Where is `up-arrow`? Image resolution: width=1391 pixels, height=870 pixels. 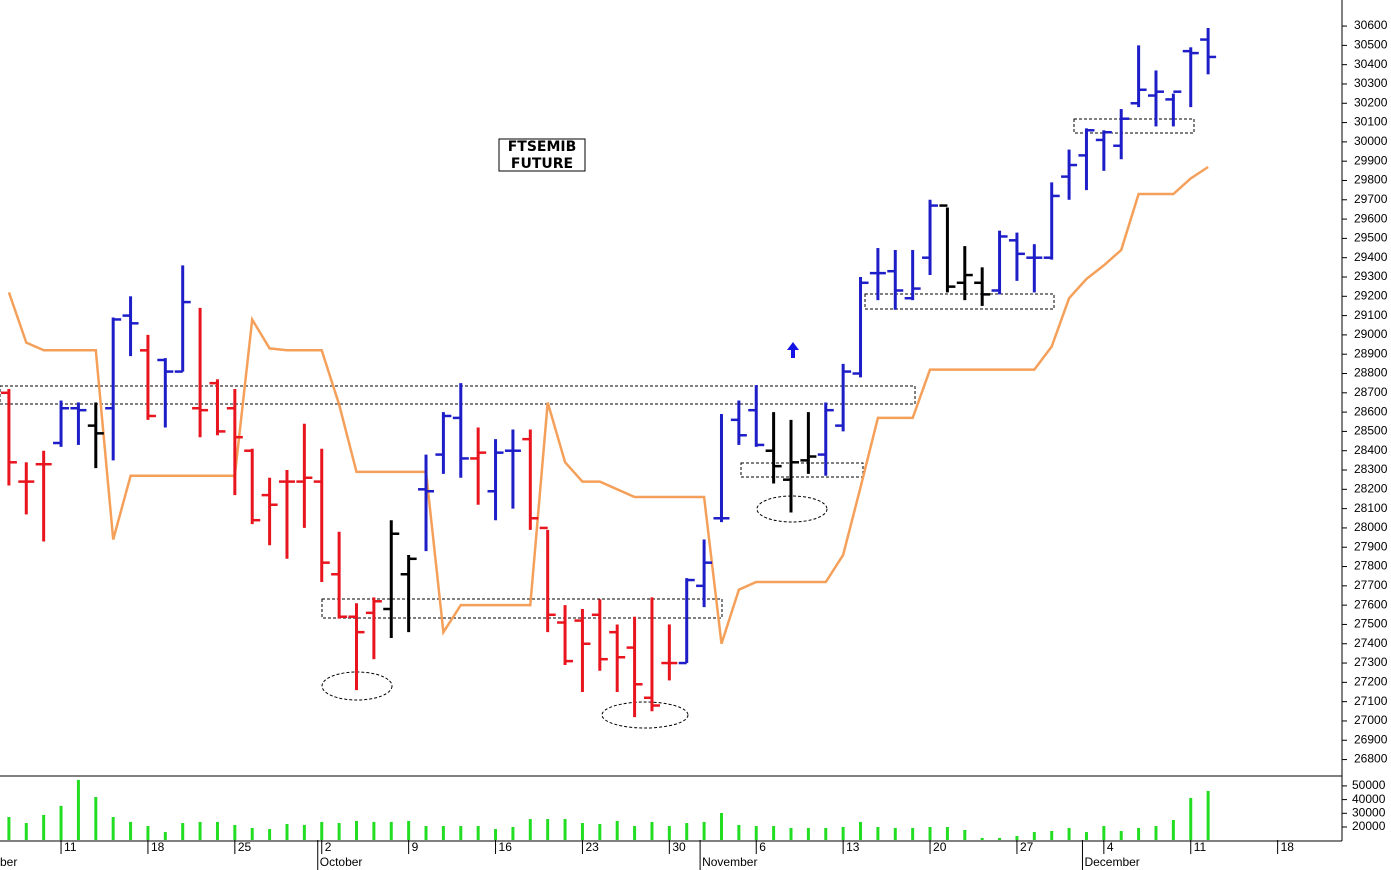 up-arrow is located at coordinates (793, 350).